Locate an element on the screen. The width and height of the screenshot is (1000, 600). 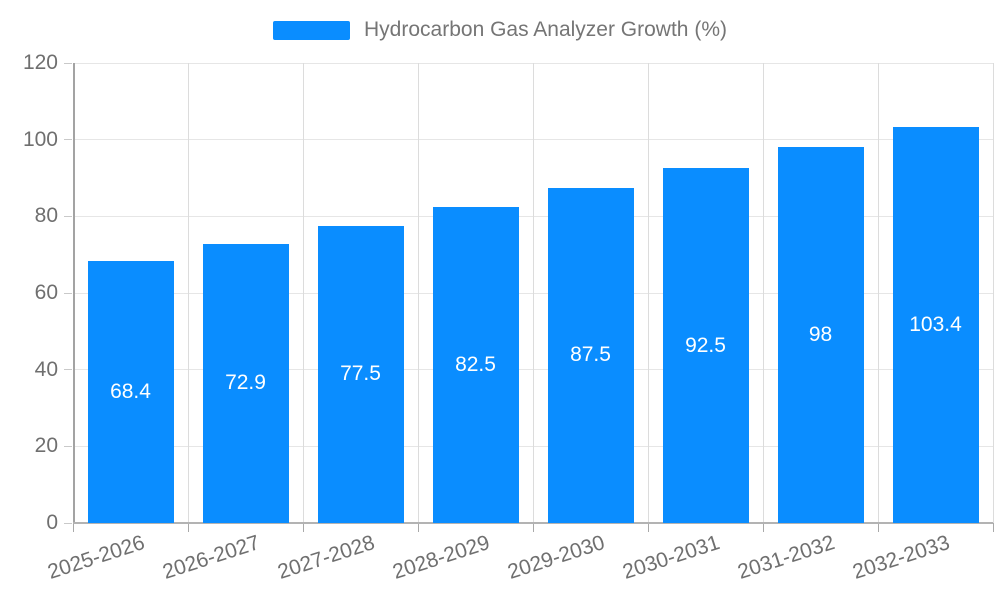
bar: 103.4 is located at coordinates (935, 324).